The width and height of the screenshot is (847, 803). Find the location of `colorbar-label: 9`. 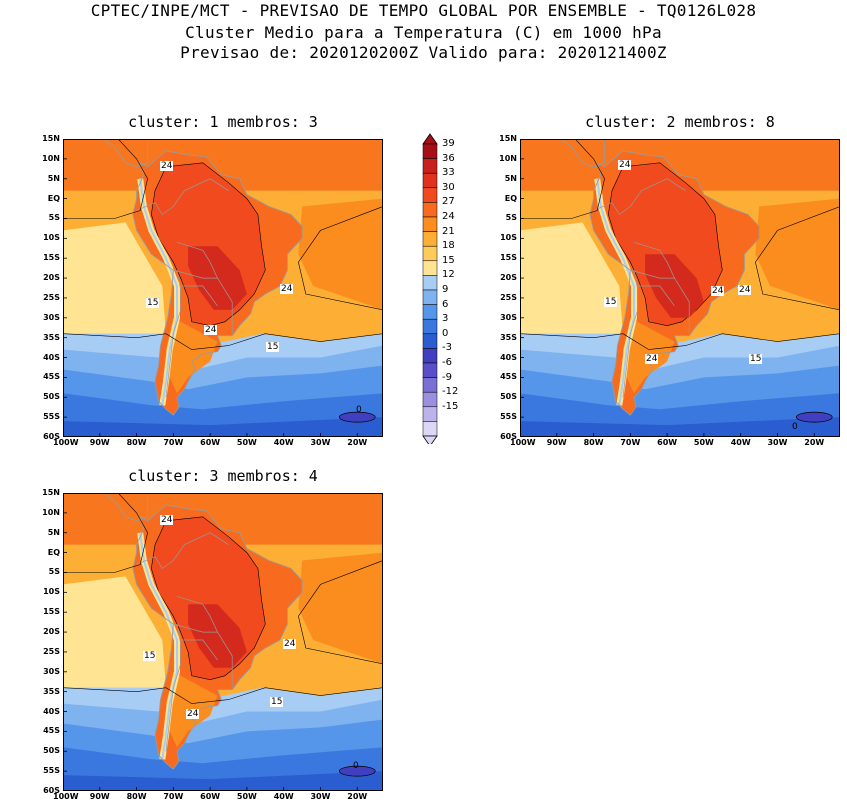

colorbar-label: 9 is located at coordinates (445, 289).